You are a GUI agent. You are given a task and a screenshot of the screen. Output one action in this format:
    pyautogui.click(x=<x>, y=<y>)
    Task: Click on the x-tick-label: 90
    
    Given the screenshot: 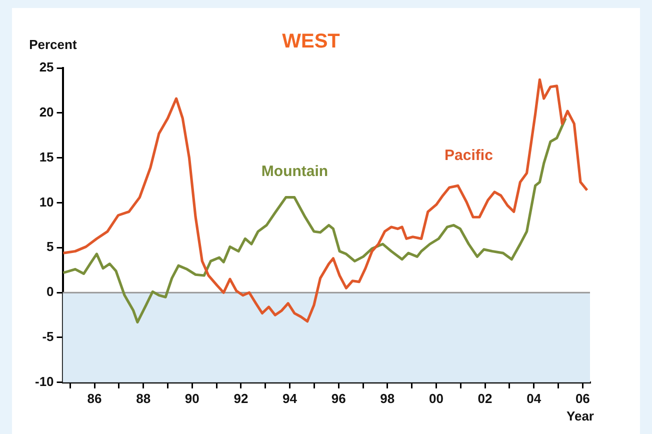 What is the action you would take?
    pyautogui.click(x=192, y=398)
    